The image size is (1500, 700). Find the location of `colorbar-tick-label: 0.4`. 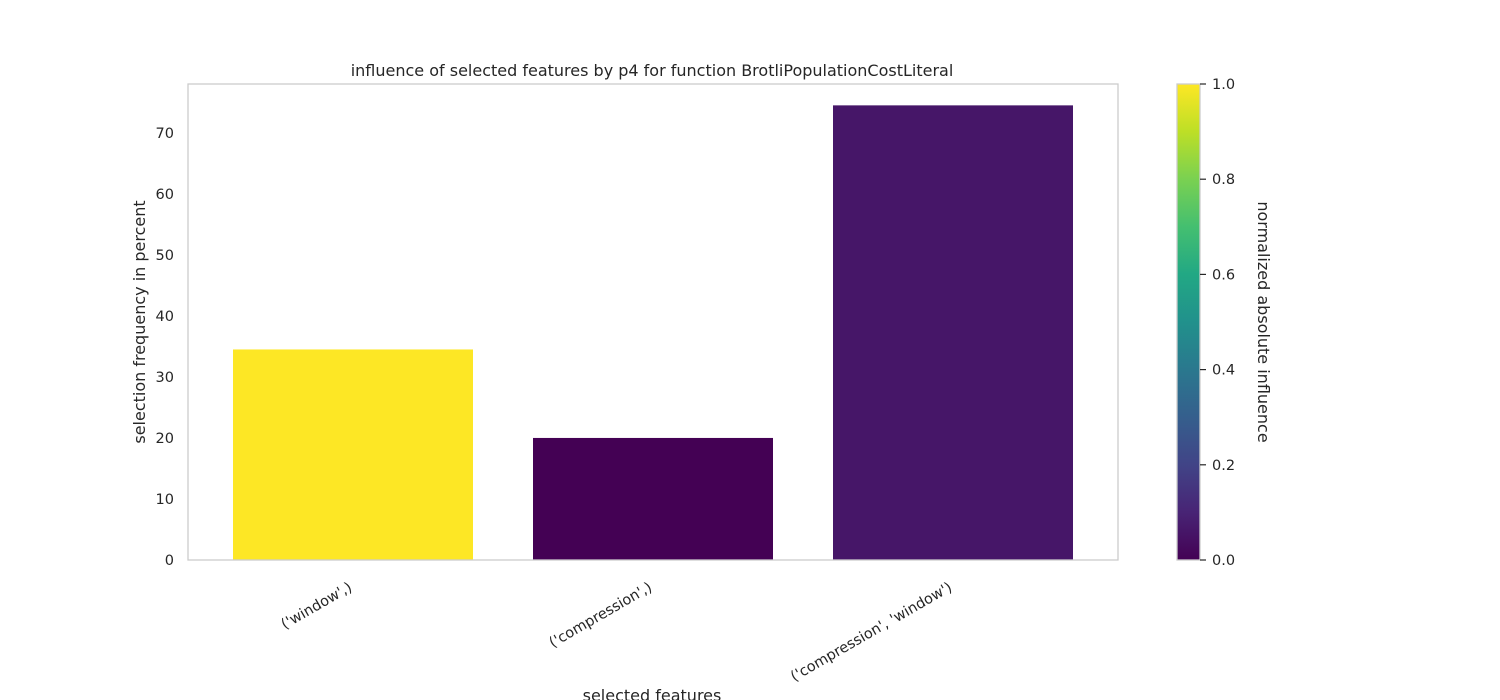

colorbar-tick-label: 0.4 is located at coordinates (1223, 371).